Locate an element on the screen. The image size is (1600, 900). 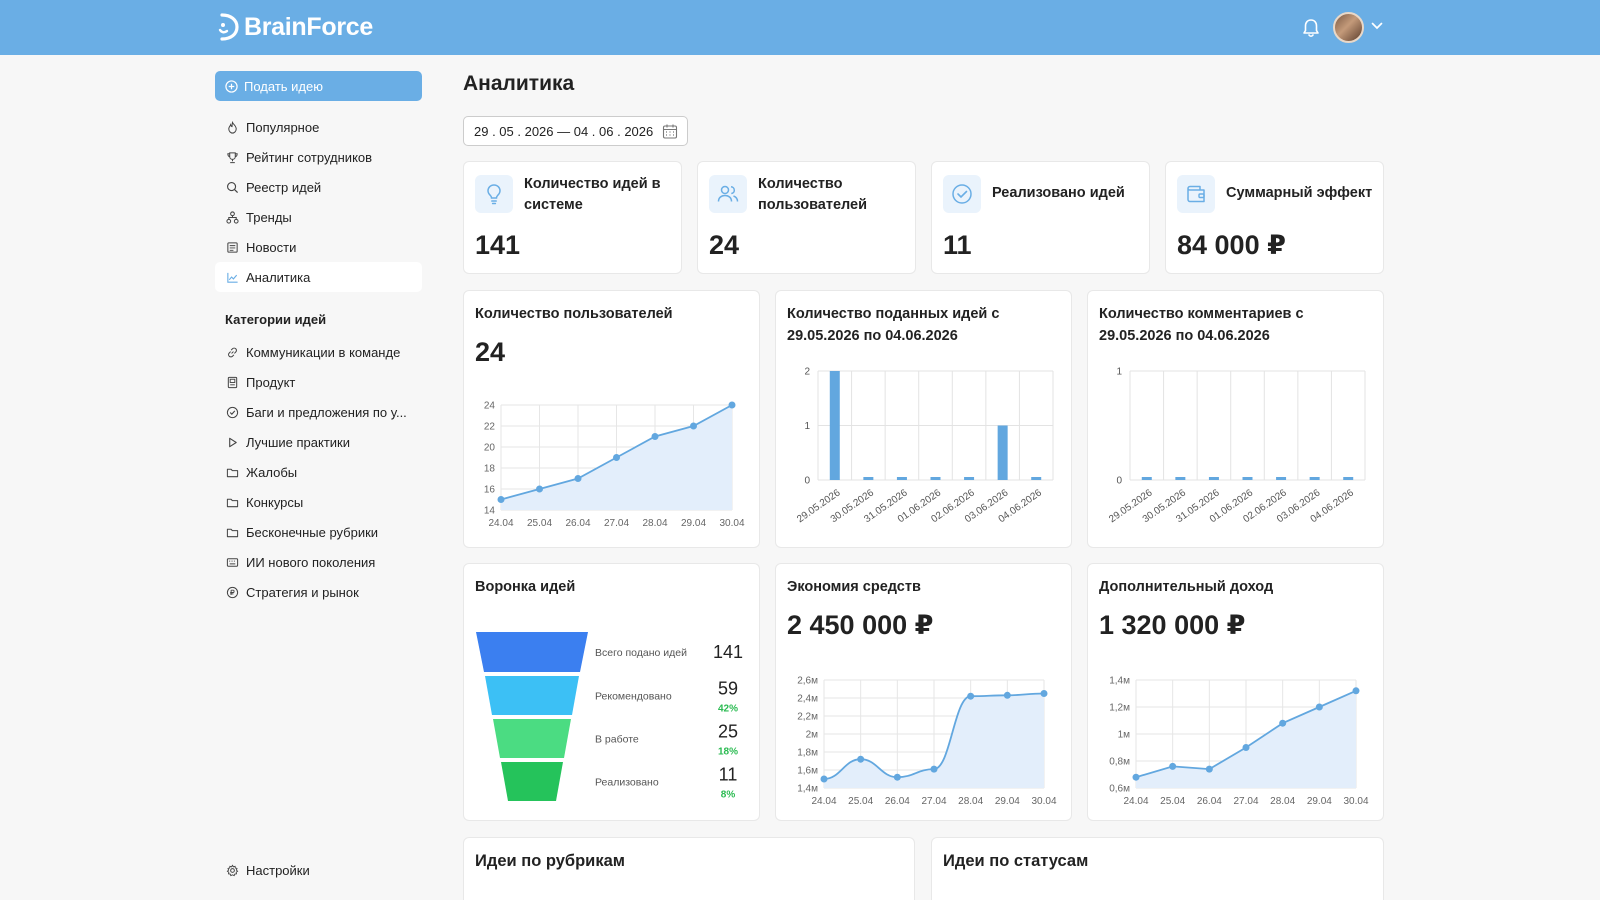
category-label: Коммуникации в команде is located at coordinates (323, 352).